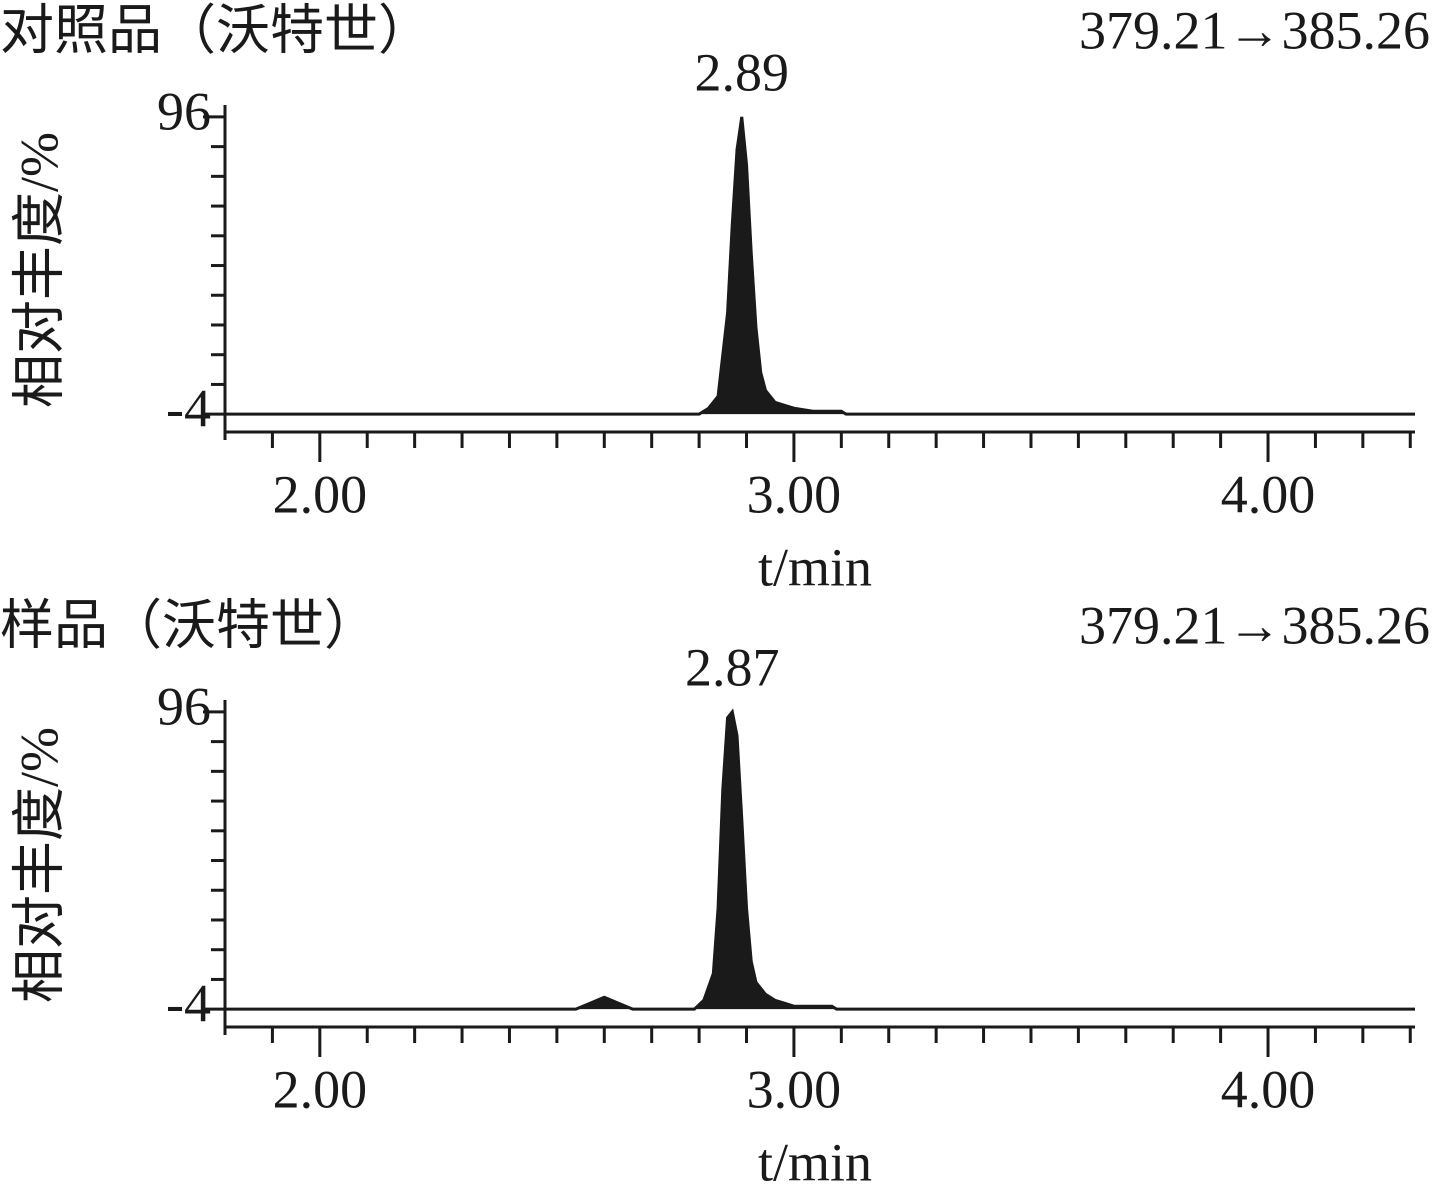  I want to click on peak-label: 2.87, so click(732, 667).